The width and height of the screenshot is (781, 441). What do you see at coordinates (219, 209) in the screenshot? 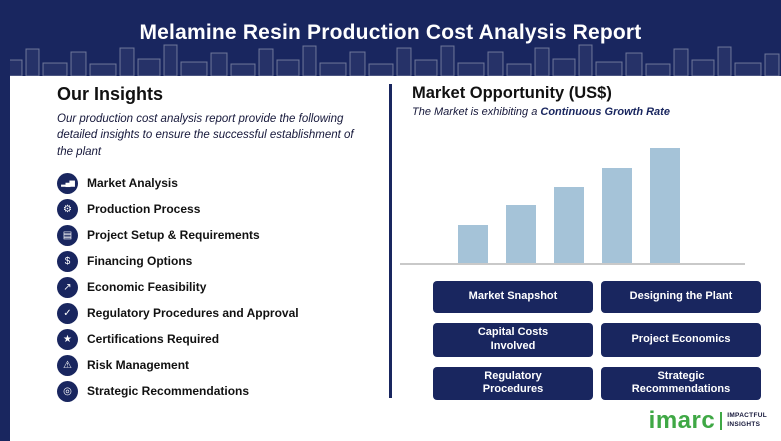
I see `list-item: ⚙ Production Process` at bounding box center [219, 209].